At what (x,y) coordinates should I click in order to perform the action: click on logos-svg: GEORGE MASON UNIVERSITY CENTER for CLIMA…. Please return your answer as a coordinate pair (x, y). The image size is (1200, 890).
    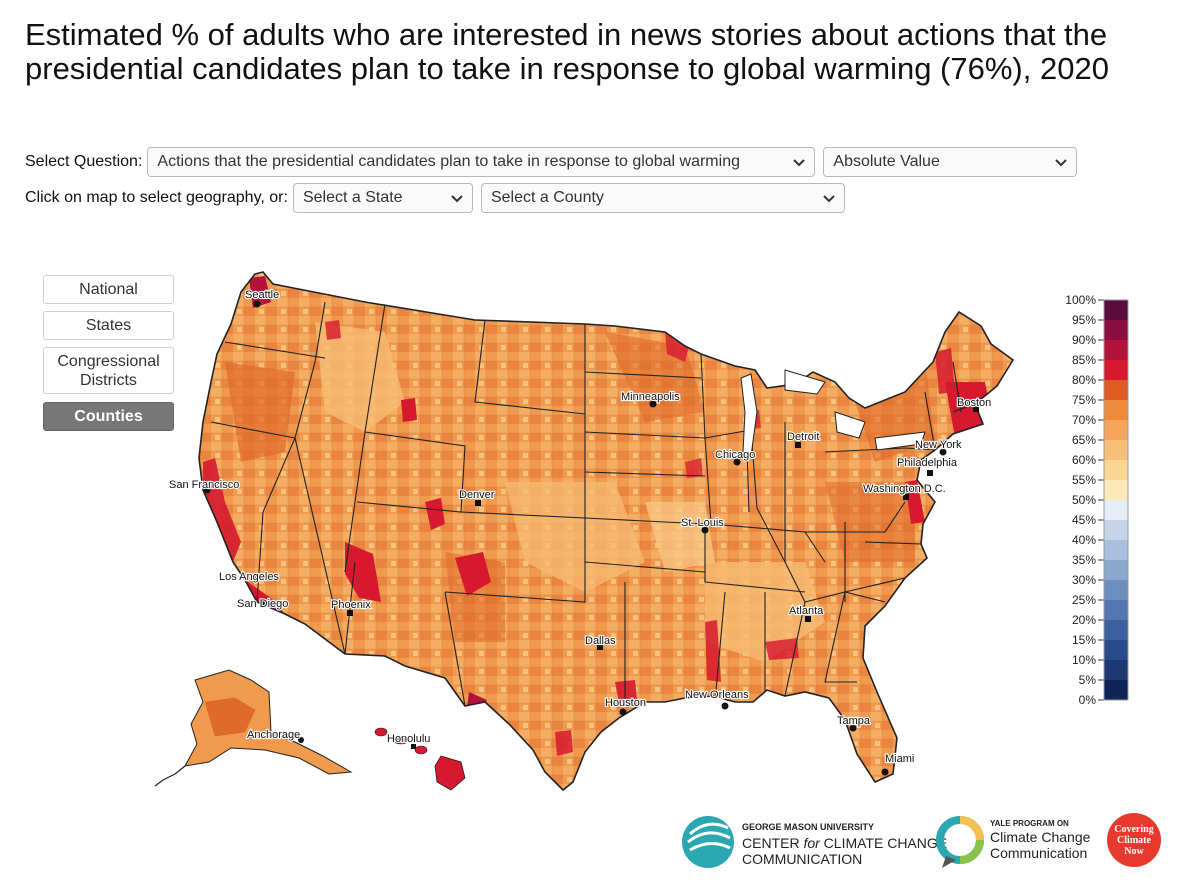
    Looking at the image, I should click on (921, 840).